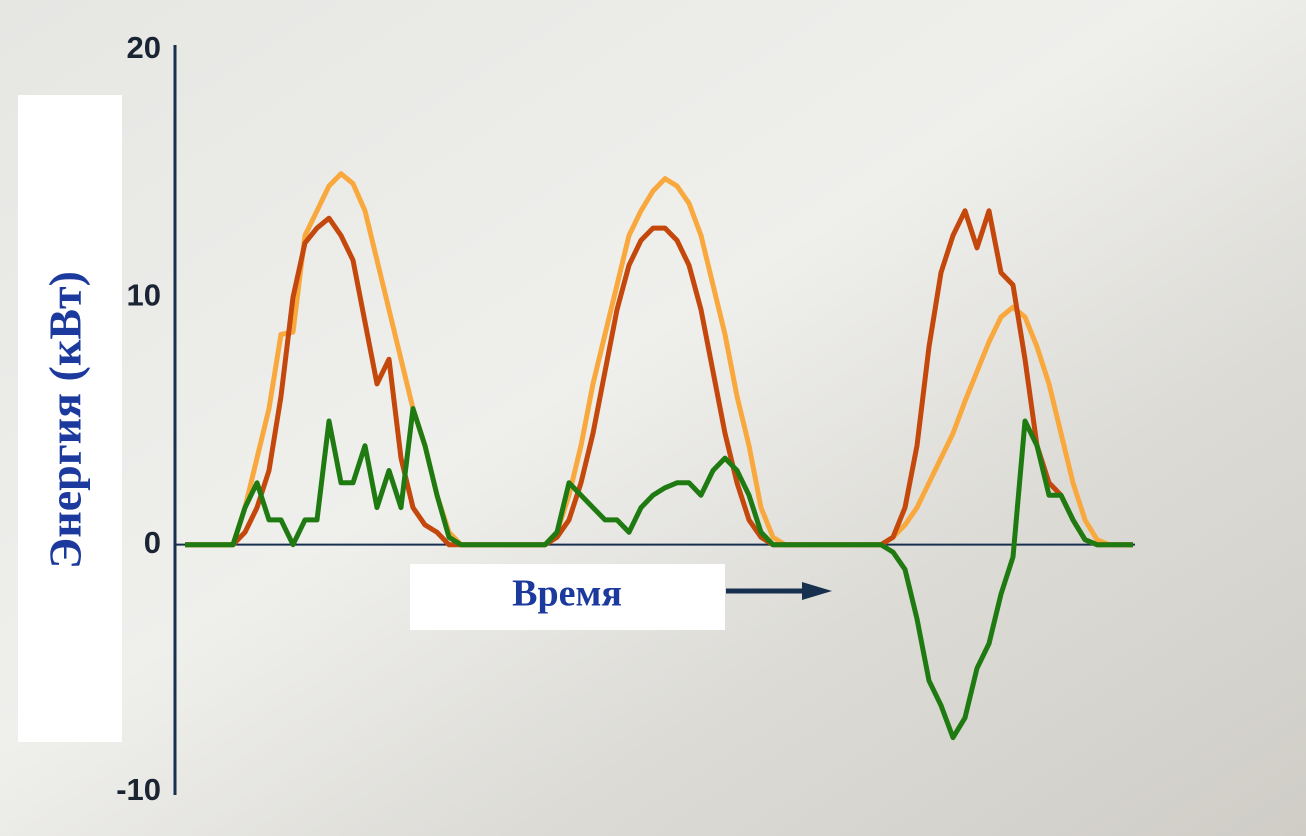 The image size is (1306, 836). I want to click on time-arrow-head, so click(817, 591).